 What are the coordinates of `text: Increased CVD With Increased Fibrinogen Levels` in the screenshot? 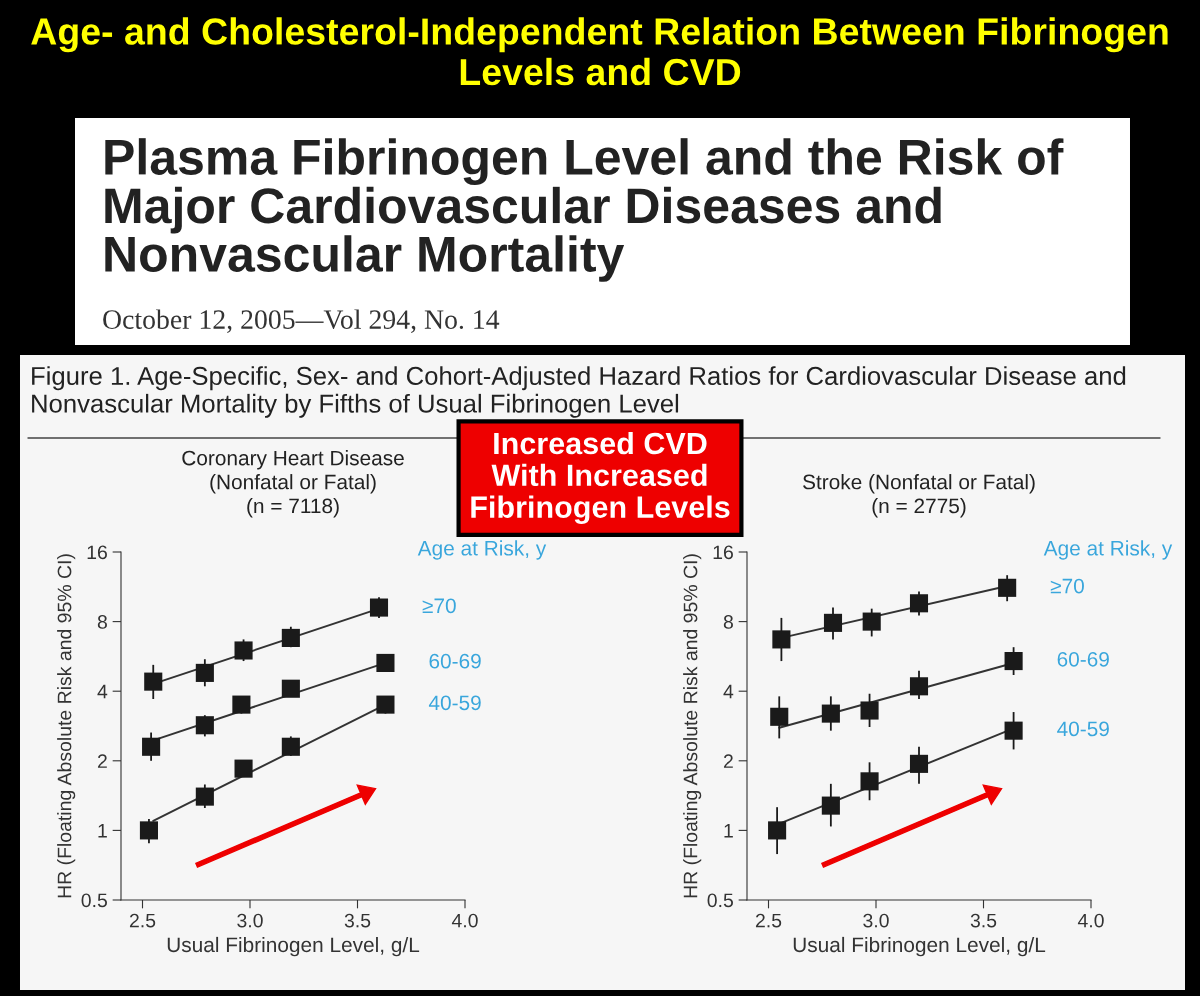 It's located at (600, 478).